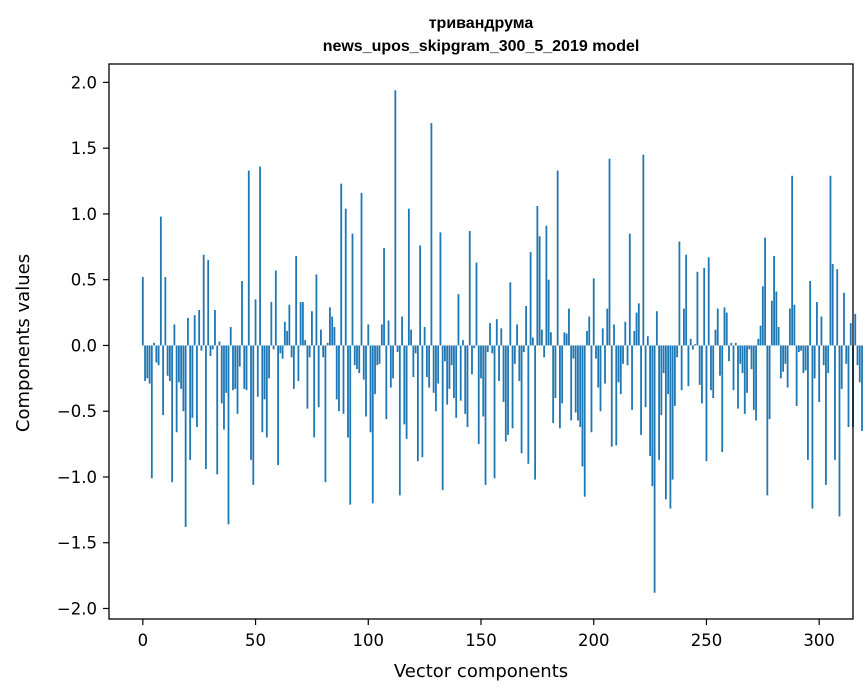 This screenshot has height=696, width=867. I want to click on y-tick-label: −1.0, so click(77, 477).